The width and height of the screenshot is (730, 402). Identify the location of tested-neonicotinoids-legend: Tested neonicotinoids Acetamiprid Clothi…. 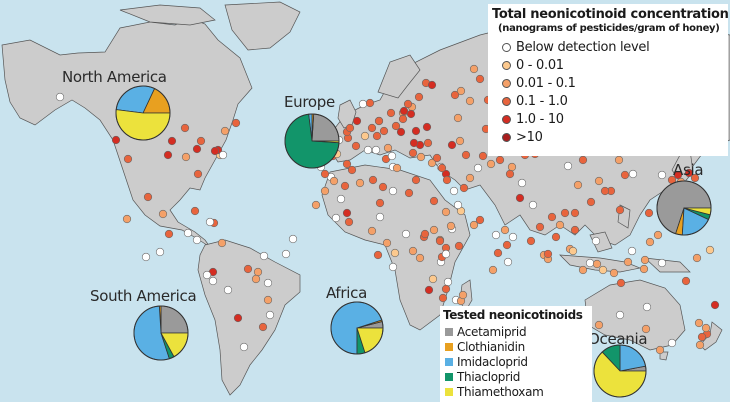
(516, 354).